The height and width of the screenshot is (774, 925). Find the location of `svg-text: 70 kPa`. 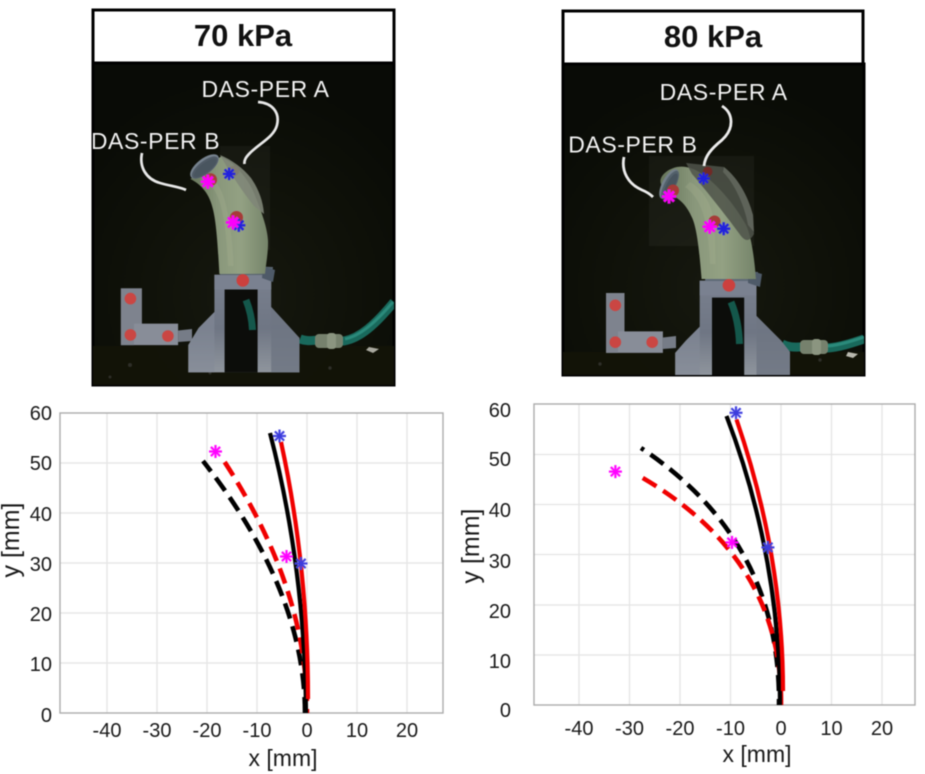

svg-text: 70 kPa is located at coordinates (243, 35).